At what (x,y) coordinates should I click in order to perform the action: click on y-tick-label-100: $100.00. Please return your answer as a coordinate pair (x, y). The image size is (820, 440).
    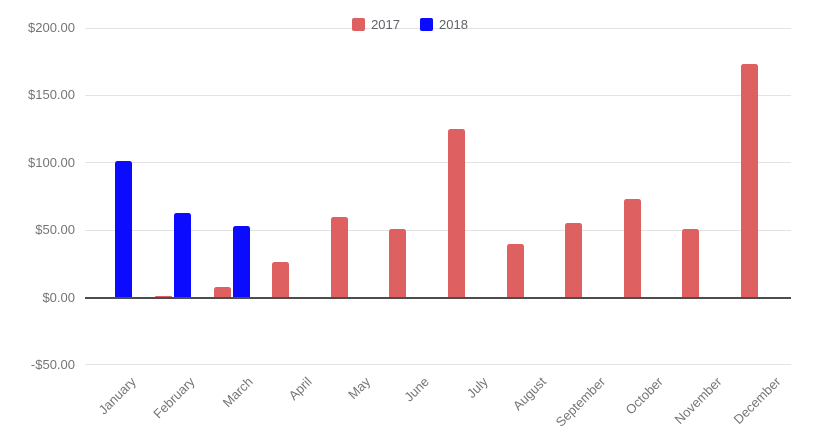
    Looking at the image, I should click on (51, 162).